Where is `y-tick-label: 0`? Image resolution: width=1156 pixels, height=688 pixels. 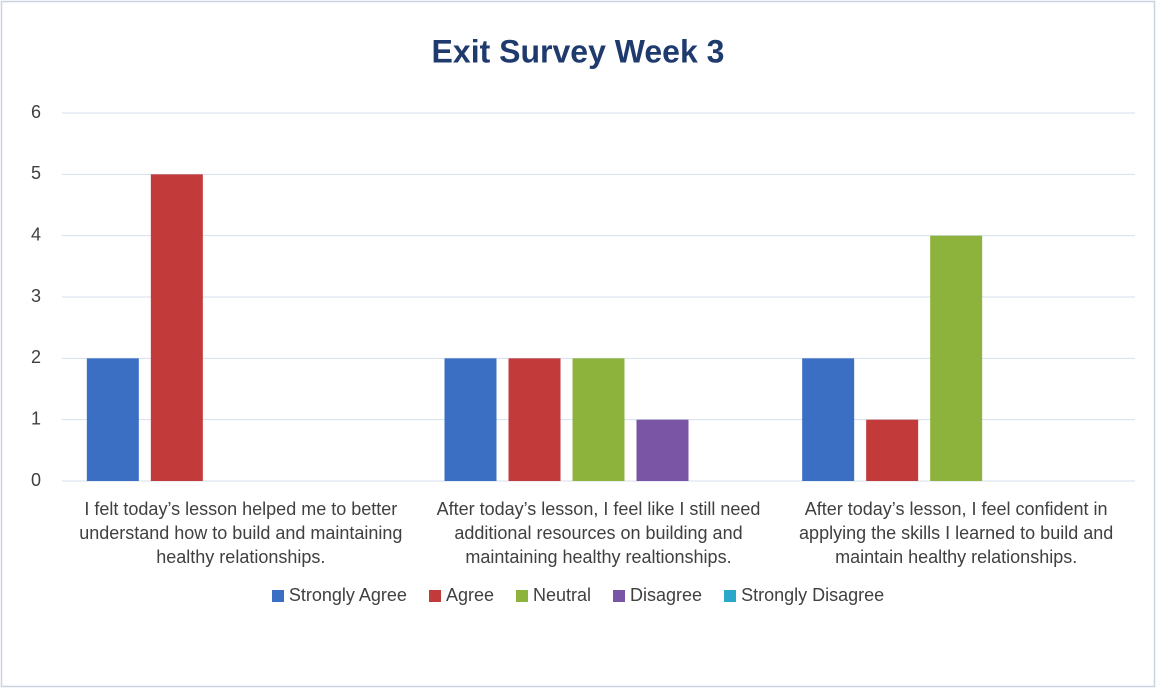 y-tick-label: 0 is located at coordinates (36, 480).